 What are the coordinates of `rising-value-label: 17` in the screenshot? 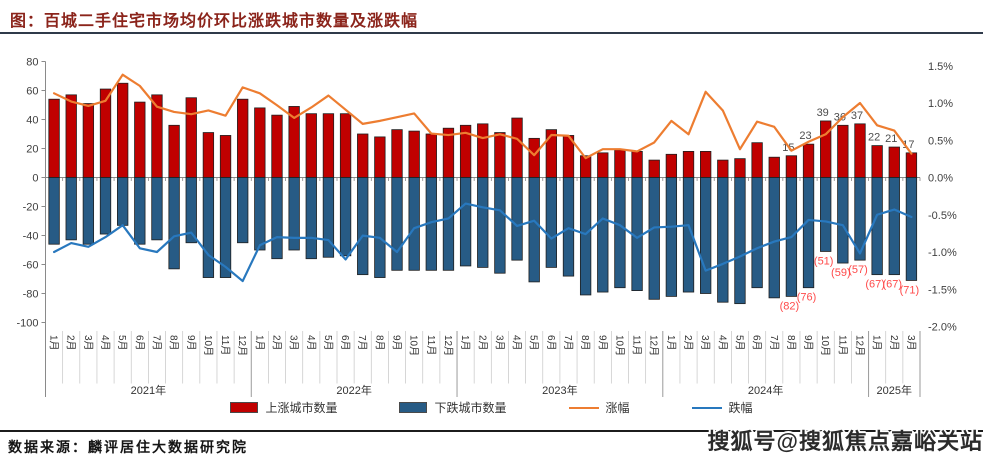 It's located at (908, 145).